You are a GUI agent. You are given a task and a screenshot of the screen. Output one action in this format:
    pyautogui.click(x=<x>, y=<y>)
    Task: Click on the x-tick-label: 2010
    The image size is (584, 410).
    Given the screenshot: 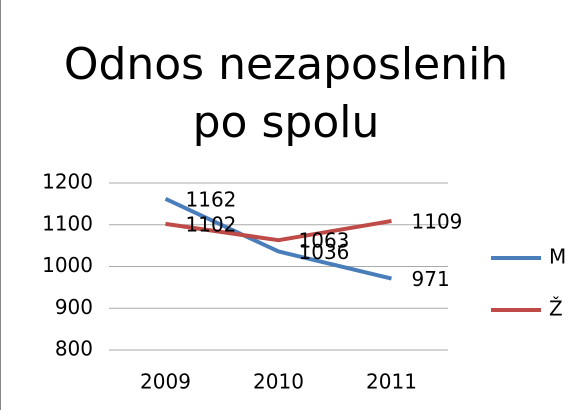 What is the action you would take?
    pyautogui.click(x=278, y=382)
    